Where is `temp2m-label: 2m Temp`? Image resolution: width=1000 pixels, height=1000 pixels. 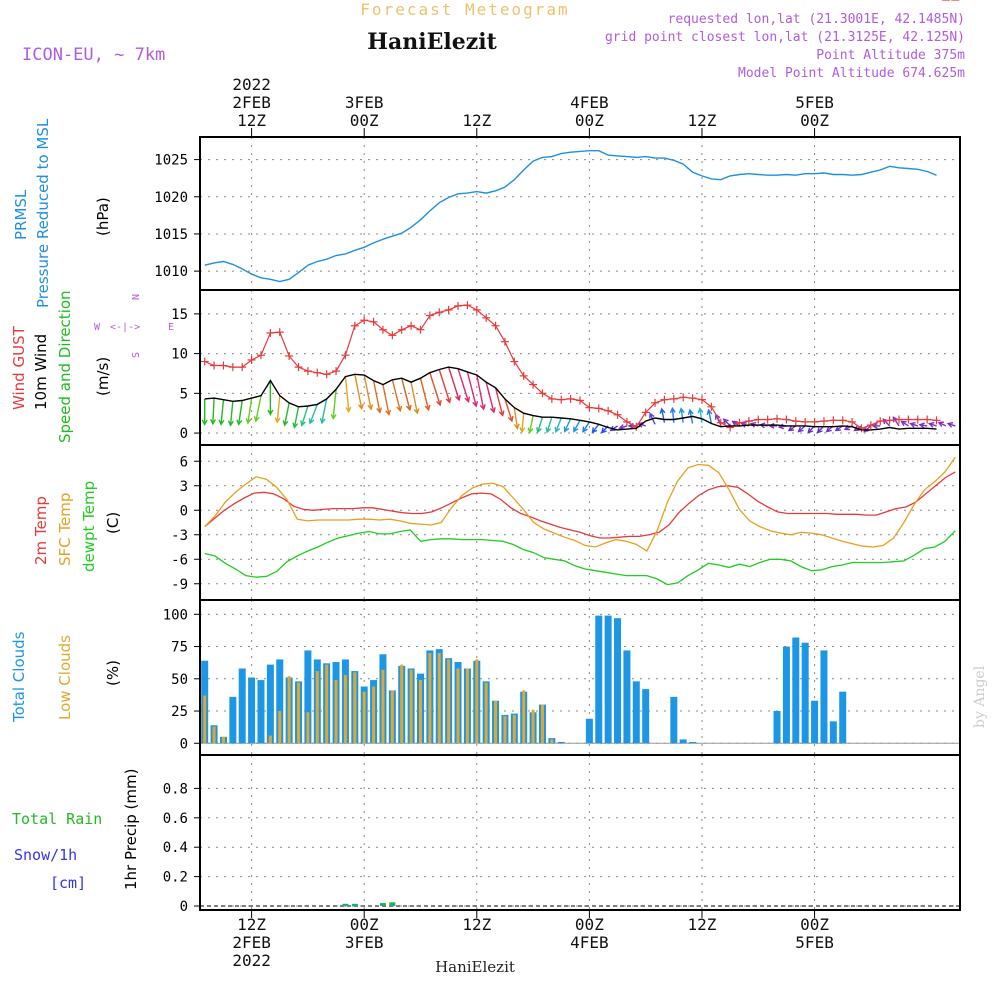 temp2m-label: 2m Temp is located at coordinates (41, 530).